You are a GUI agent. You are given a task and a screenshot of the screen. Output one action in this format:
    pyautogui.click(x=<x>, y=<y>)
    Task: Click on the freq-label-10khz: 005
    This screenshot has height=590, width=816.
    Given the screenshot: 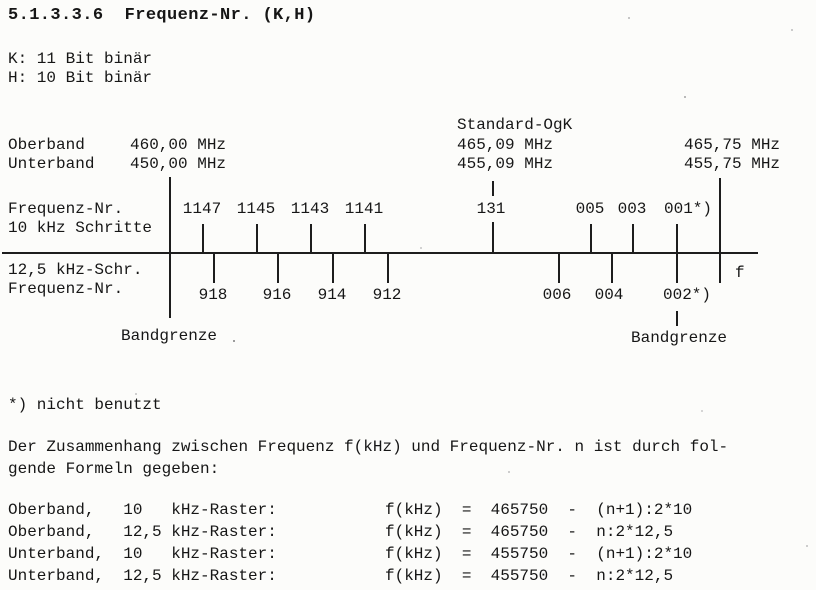 What is the action you would take?
    pyautogui.click(x=590, y=209)
    